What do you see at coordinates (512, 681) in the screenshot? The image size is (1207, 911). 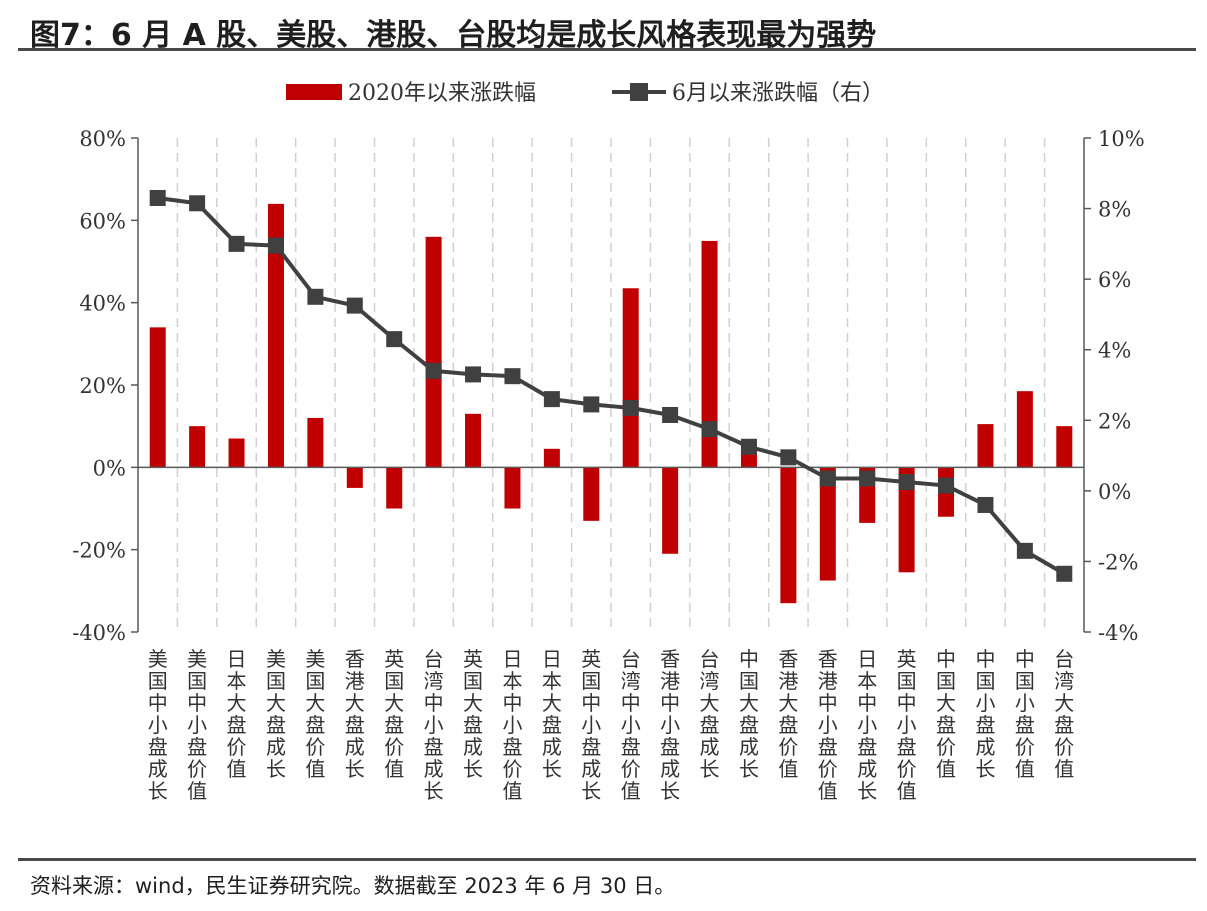 I see `category-char: 本` at bounding box center [512, 681].